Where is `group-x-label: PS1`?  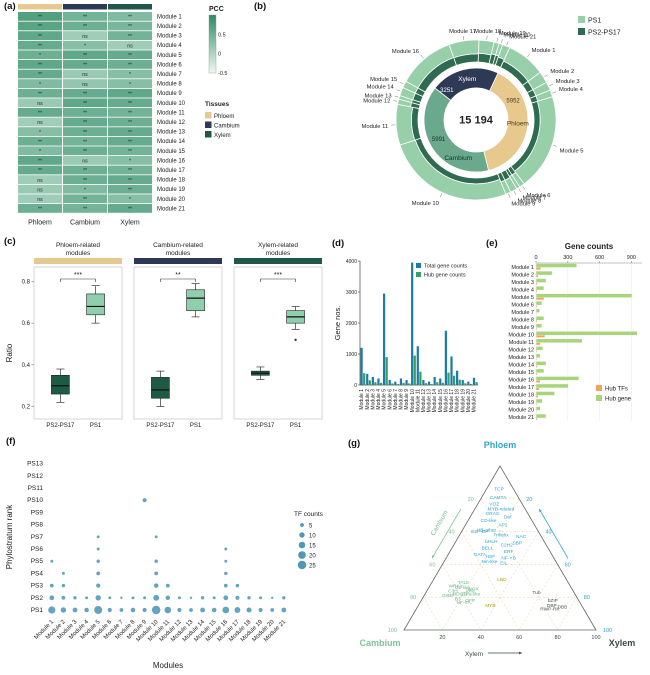
group-x-label: PS1 is located at coordinates (296, 426).